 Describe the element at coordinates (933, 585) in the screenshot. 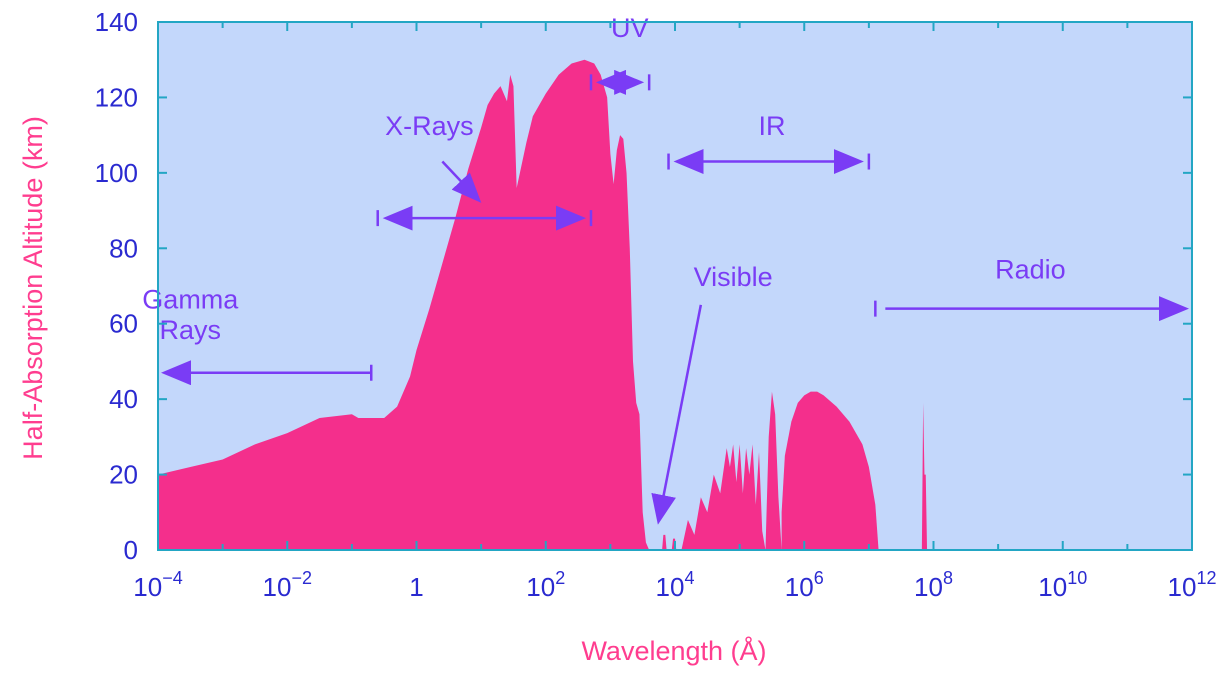

I see `x-tick-label: 10⁸` at that location.